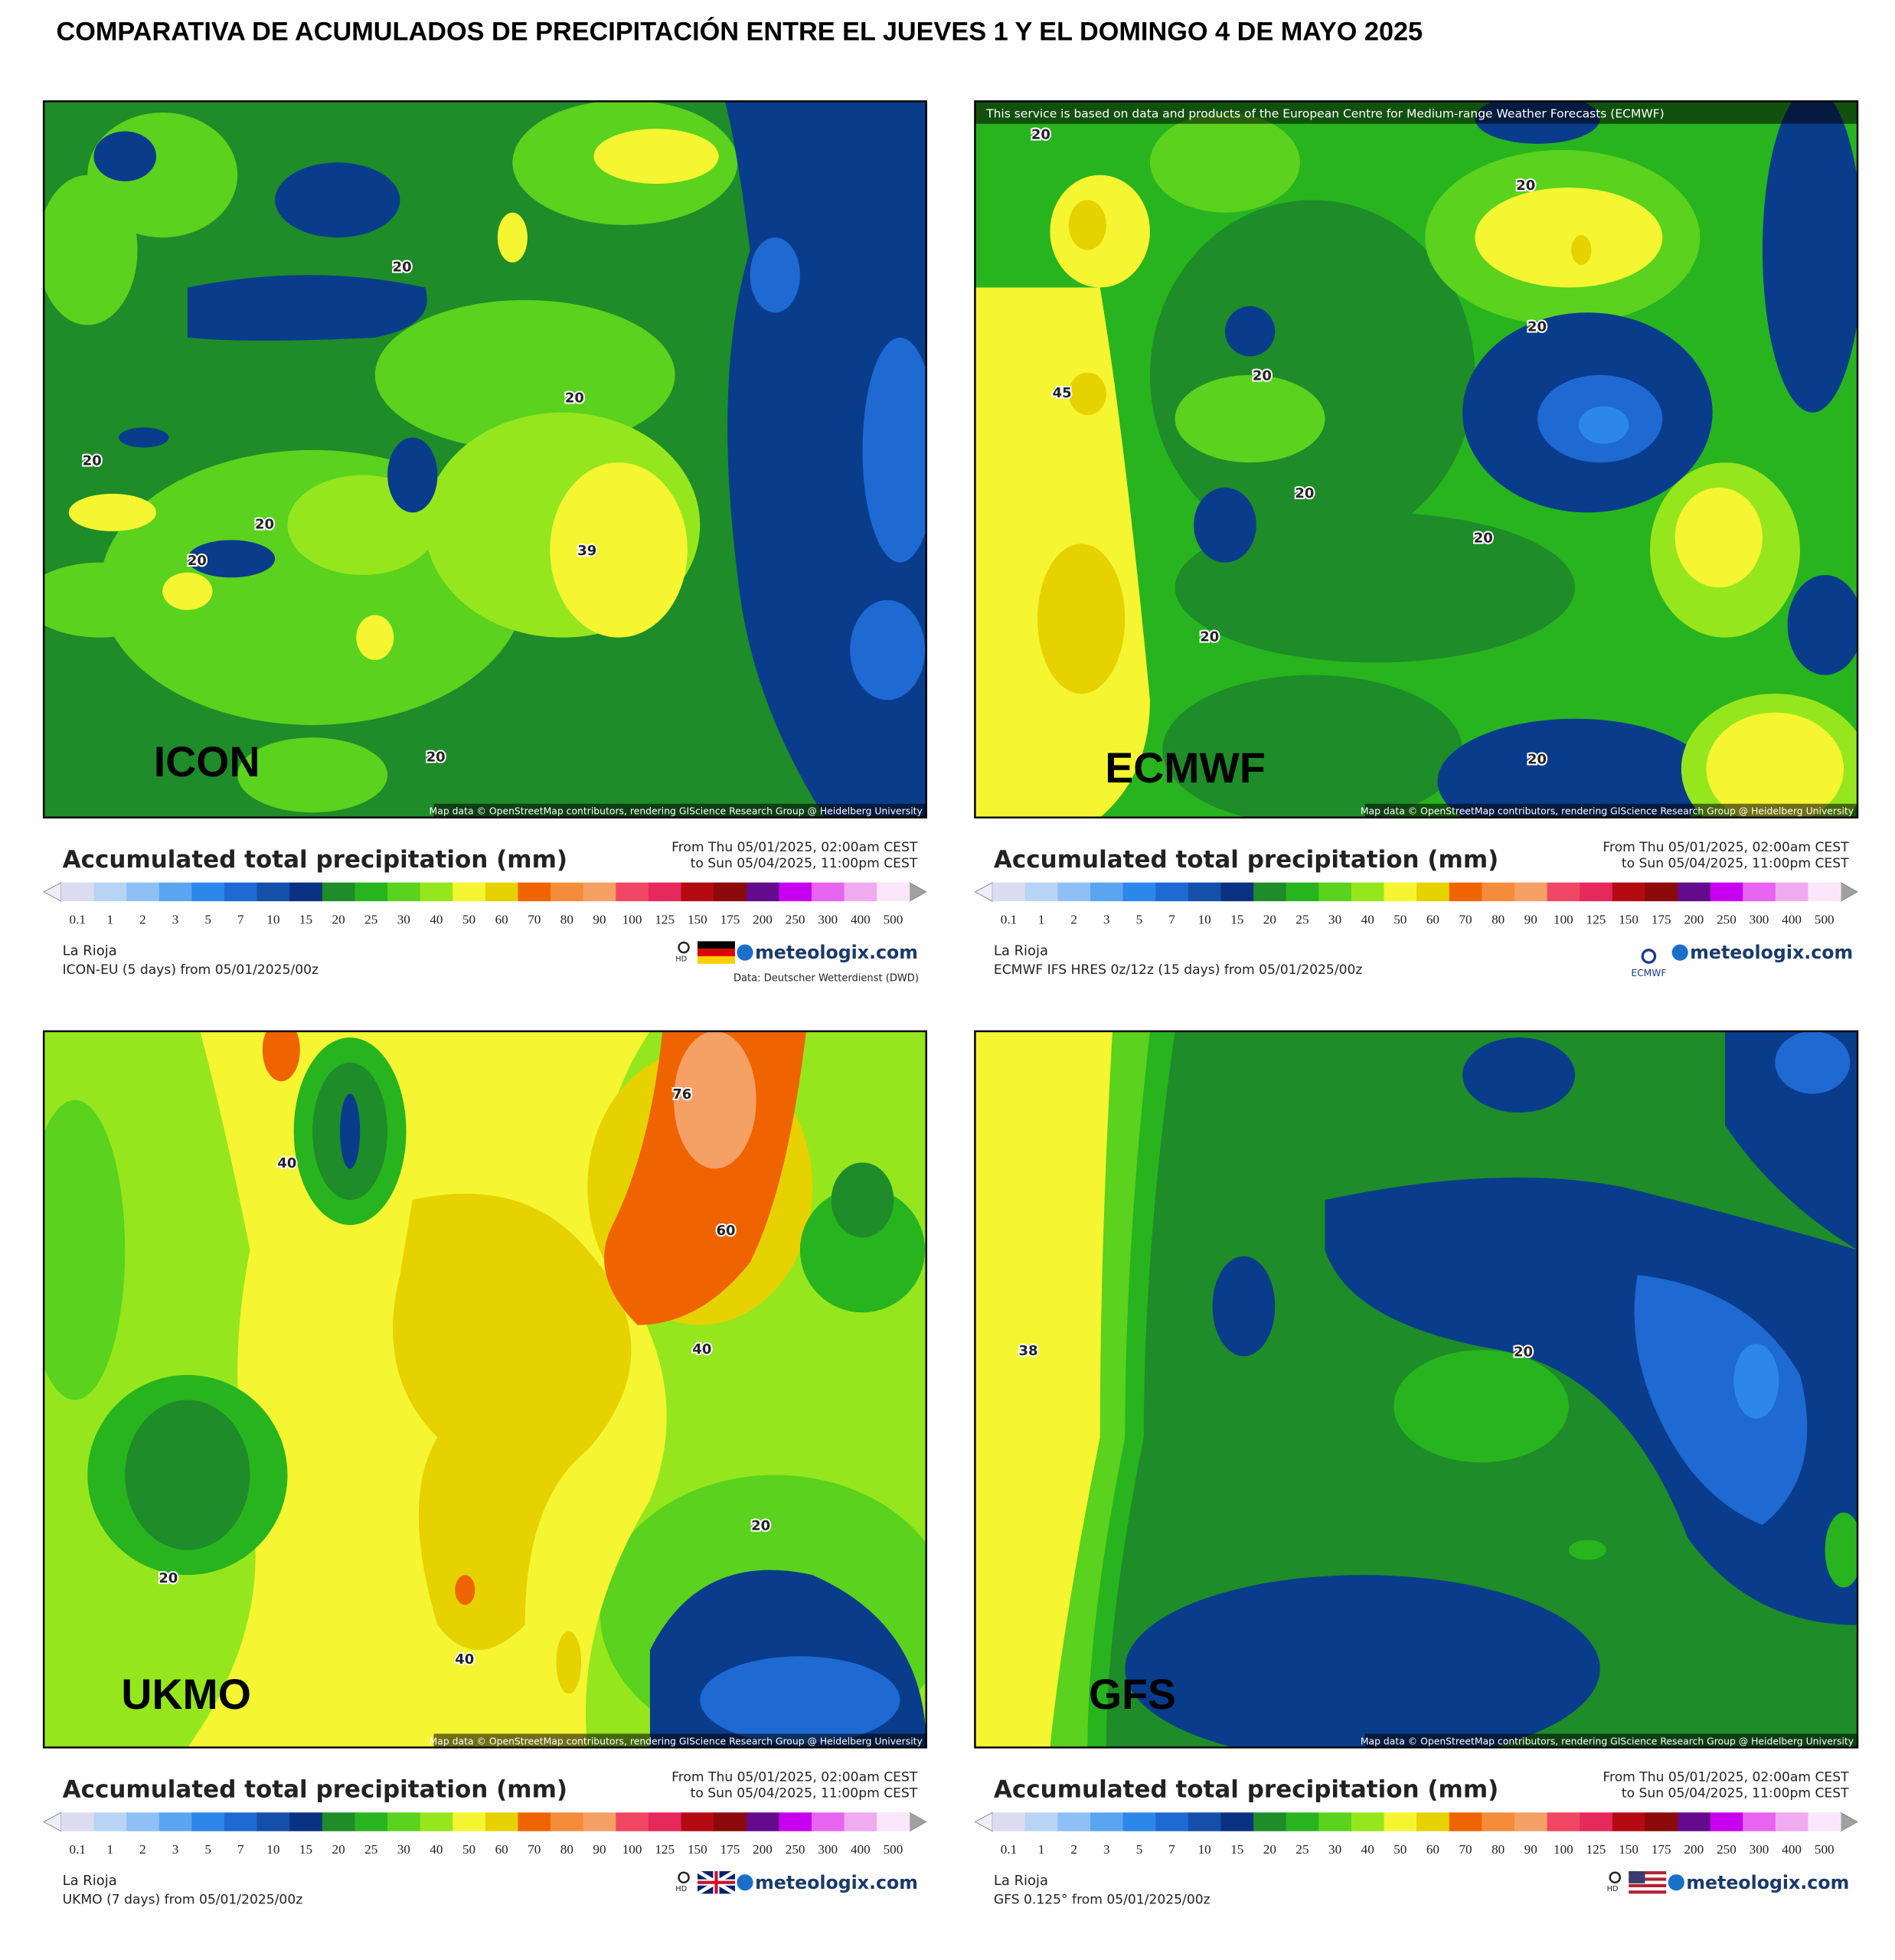 The image size is (1895, 1960). I want to click on colorbar-label: 25, so click(1302, 920).